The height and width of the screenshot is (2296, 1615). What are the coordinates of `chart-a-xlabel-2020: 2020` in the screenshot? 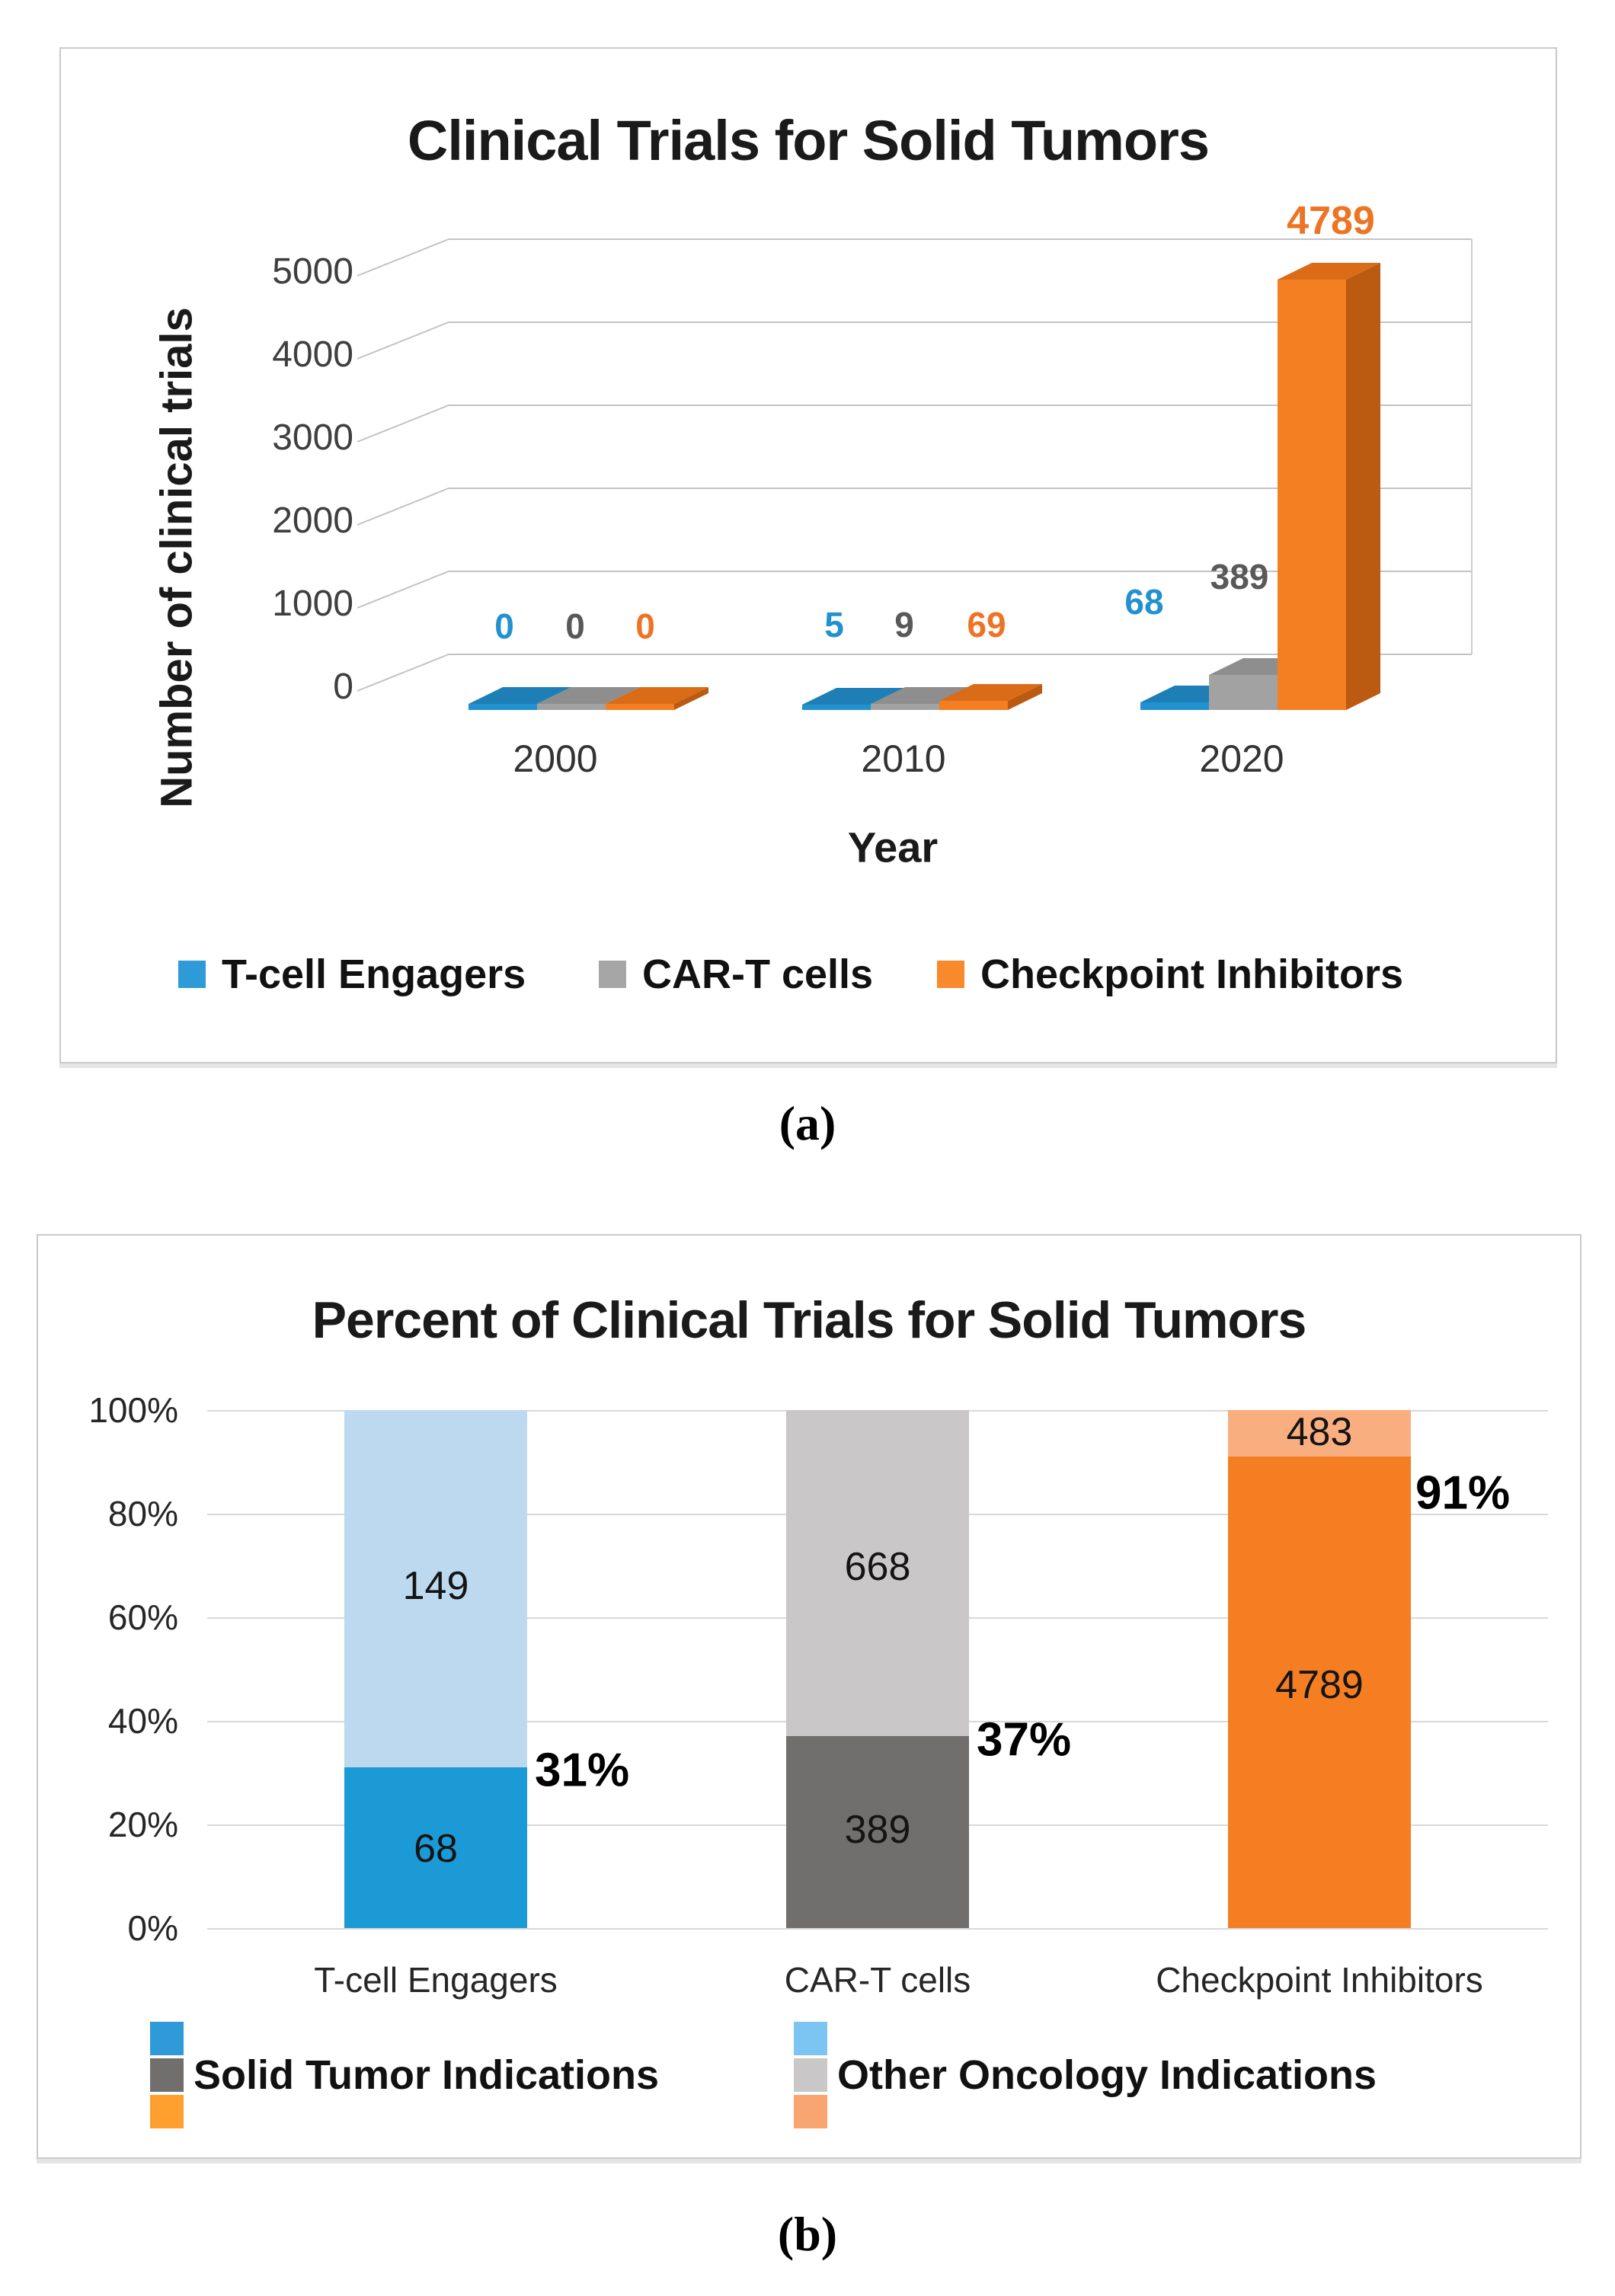 It's located at (1242, 758).